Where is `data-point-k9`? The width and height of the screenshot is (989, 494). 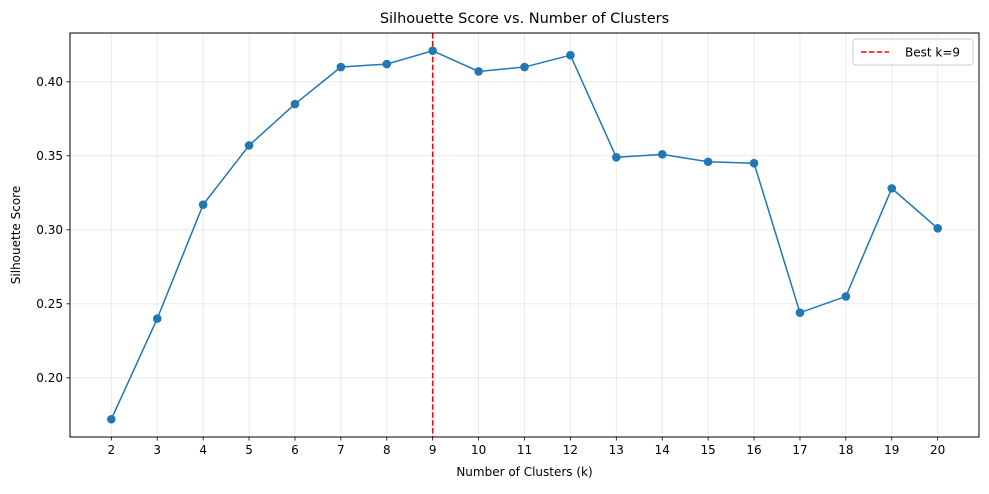
data-point-k9 is located at coordinates (432, 51).